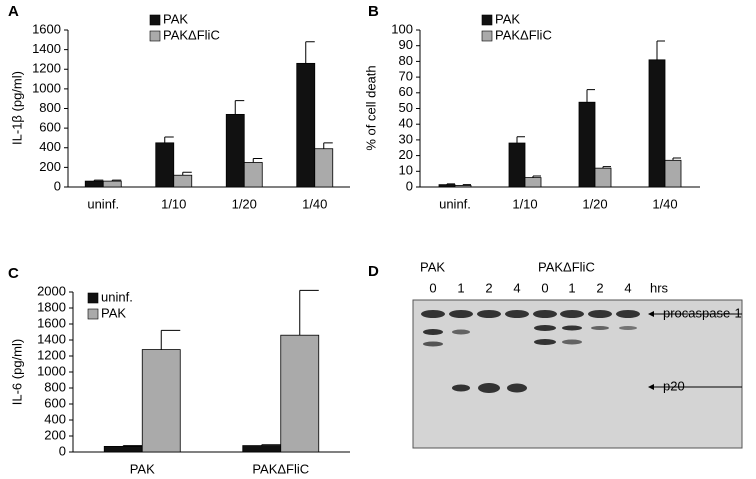 The height and width of the screenshot is (479, 756). I want to click on y-tick-label: 1600, so click(46, 28).